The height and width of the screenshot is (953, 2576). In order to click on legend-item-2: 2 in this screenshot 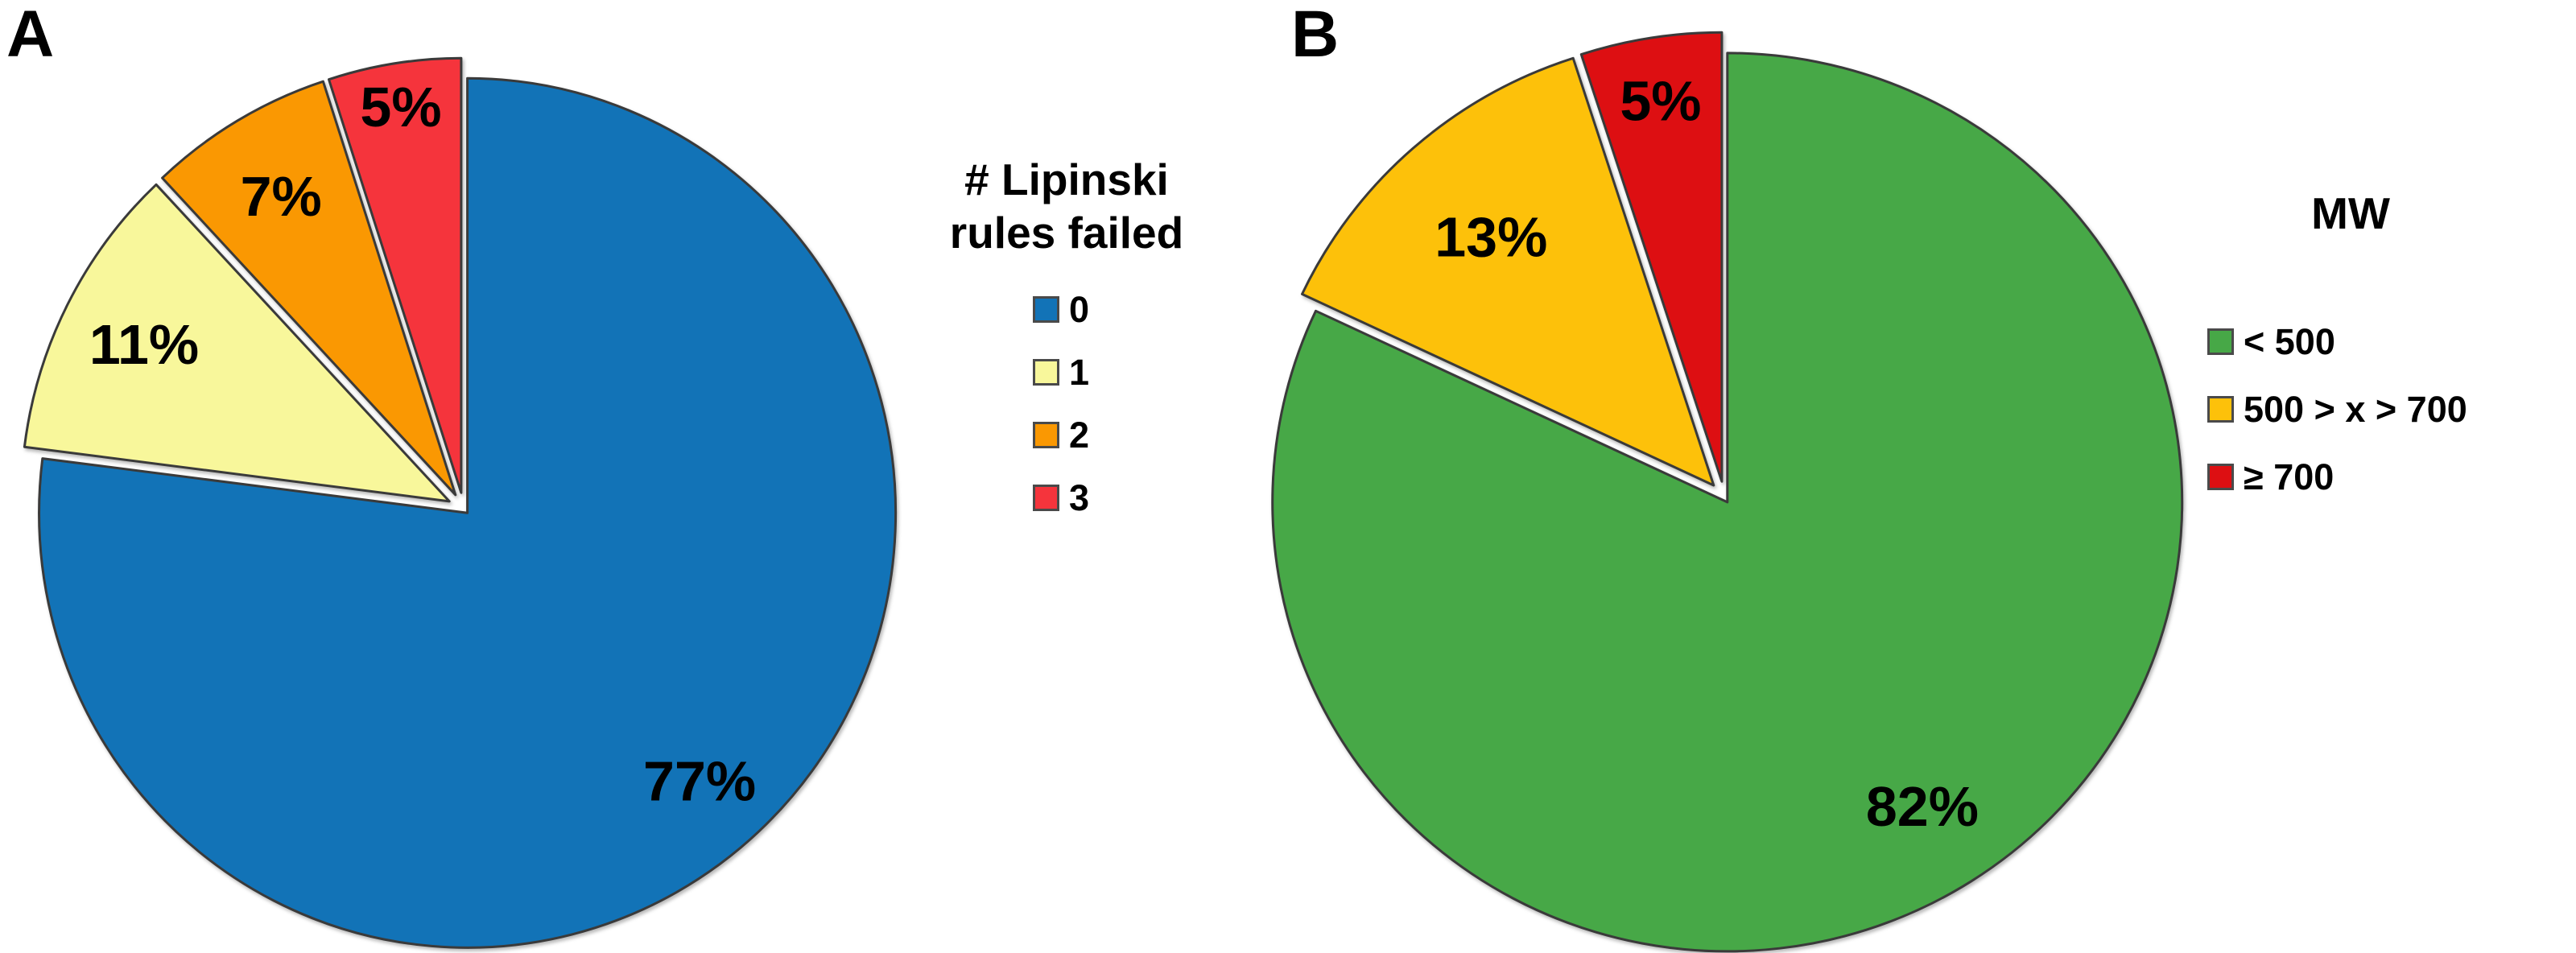, I will do `click(1067, 434)`.